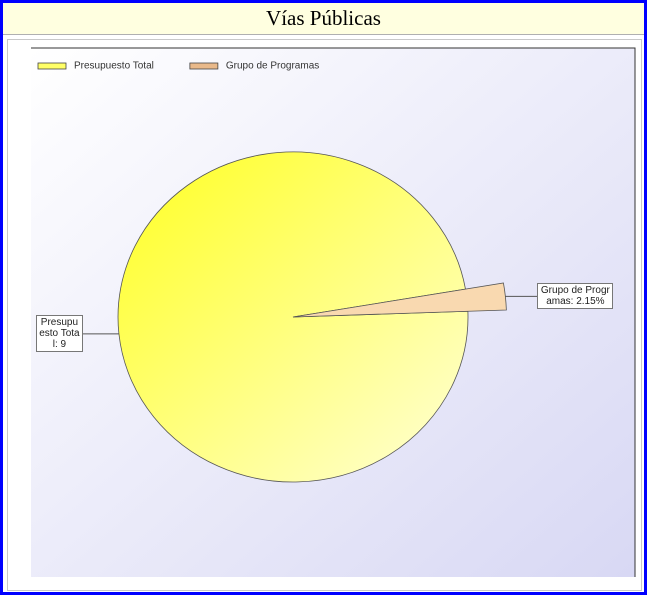 The image size is (647, 595). Describe the element at coordinates (59, 334) in the screenshot. I see `slice-label: Presupuesto Total: 9` at that location.